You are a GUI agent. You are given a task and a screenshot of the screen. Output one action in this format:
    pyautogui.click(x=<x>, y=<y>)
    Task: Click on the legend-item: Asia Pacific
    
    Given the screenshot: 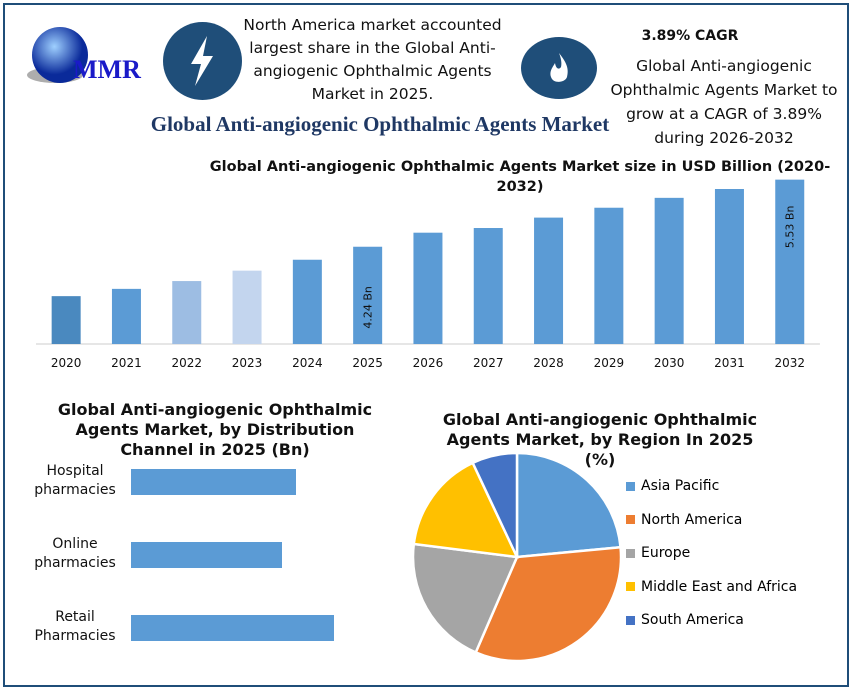 What is the action you would take?
    pyautogui.click(x=672, y=486)
    